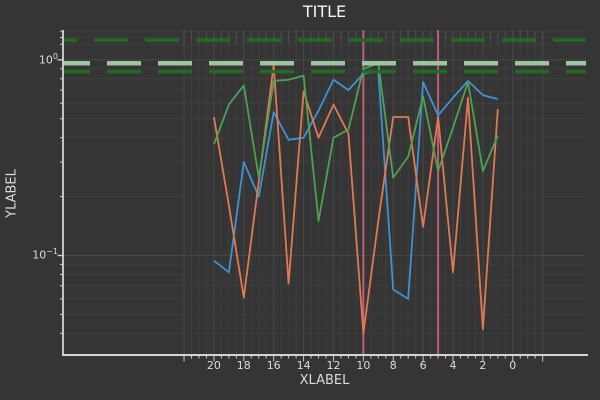  Describe the element at coordinates (48, 59) in the screenshot. I see `y-tick-label: 10⁰` at that location.